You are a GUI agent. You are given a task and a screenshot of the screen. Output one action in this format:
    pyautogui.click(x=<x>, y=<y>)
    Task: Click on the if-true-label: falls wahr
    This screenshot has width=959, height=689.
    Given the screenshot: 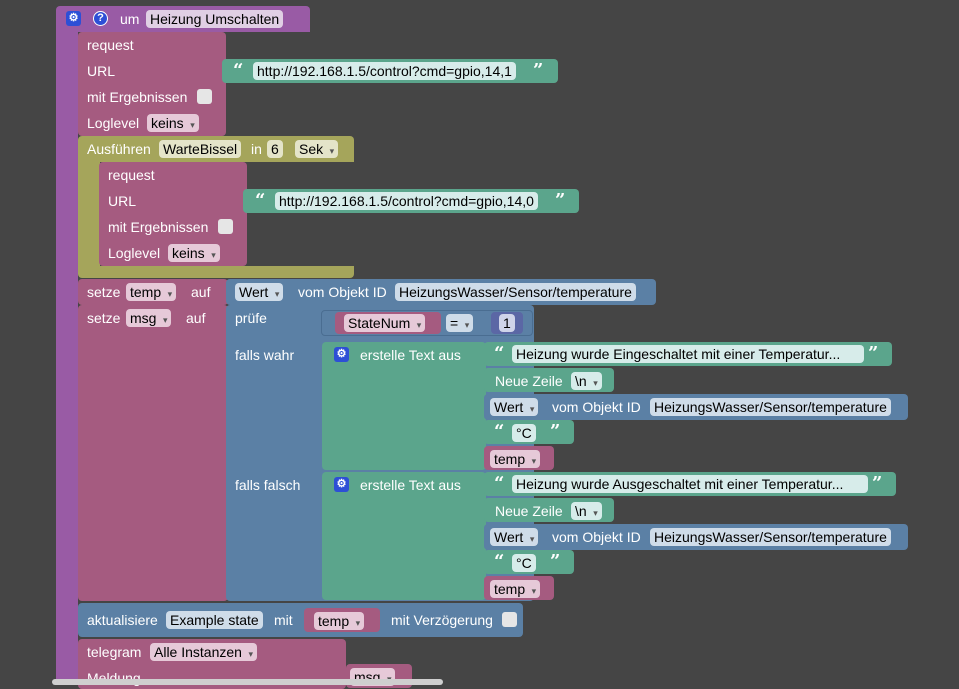 What is the action you would take?
    pyautogui.click(x=265, y=355)
    